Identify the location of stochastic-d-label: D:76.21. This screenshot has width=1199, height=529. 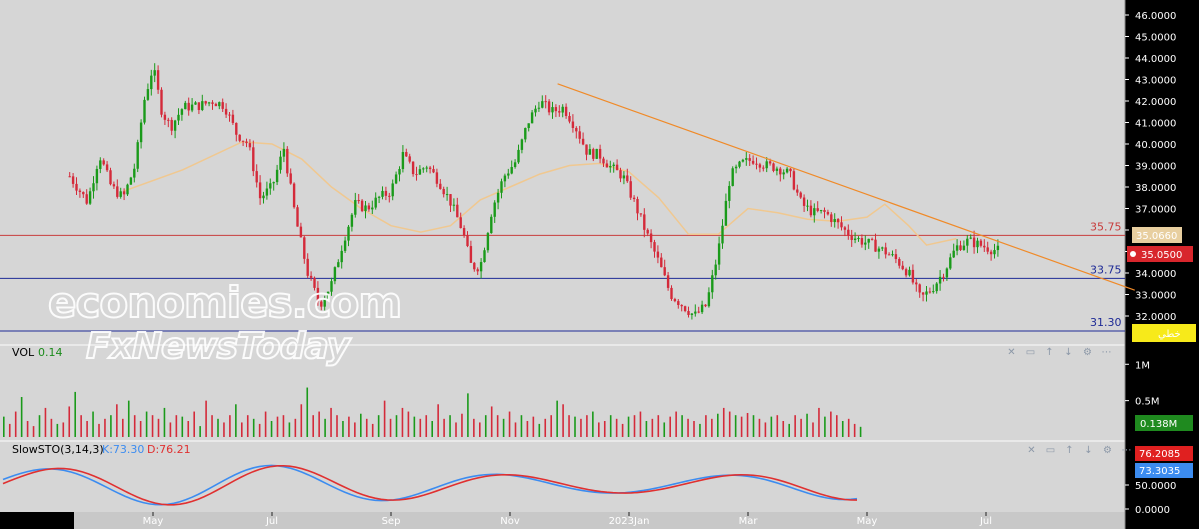
(169, 449).